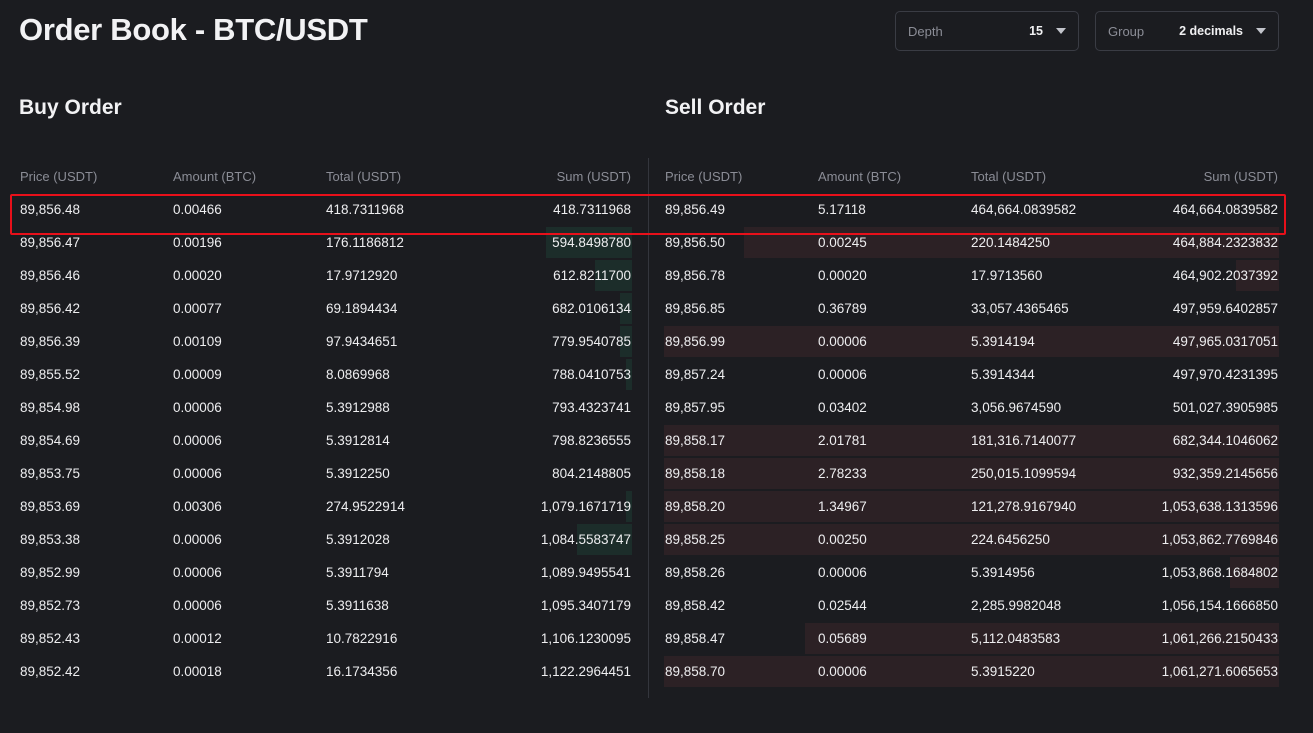 This screenshot has width=1313, height=733. I want to click on buy-order-row: 89,852.99 0.00006 5.3911794 1,089.9495541, so click(325, 572).